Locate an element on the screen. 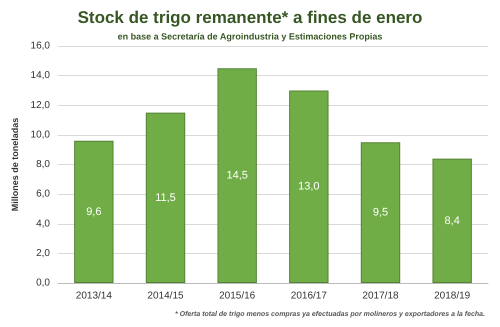 The height and width of the screenshot is (327, 500). y-tick-label: 14,0 is located at coordinates (40, 76).